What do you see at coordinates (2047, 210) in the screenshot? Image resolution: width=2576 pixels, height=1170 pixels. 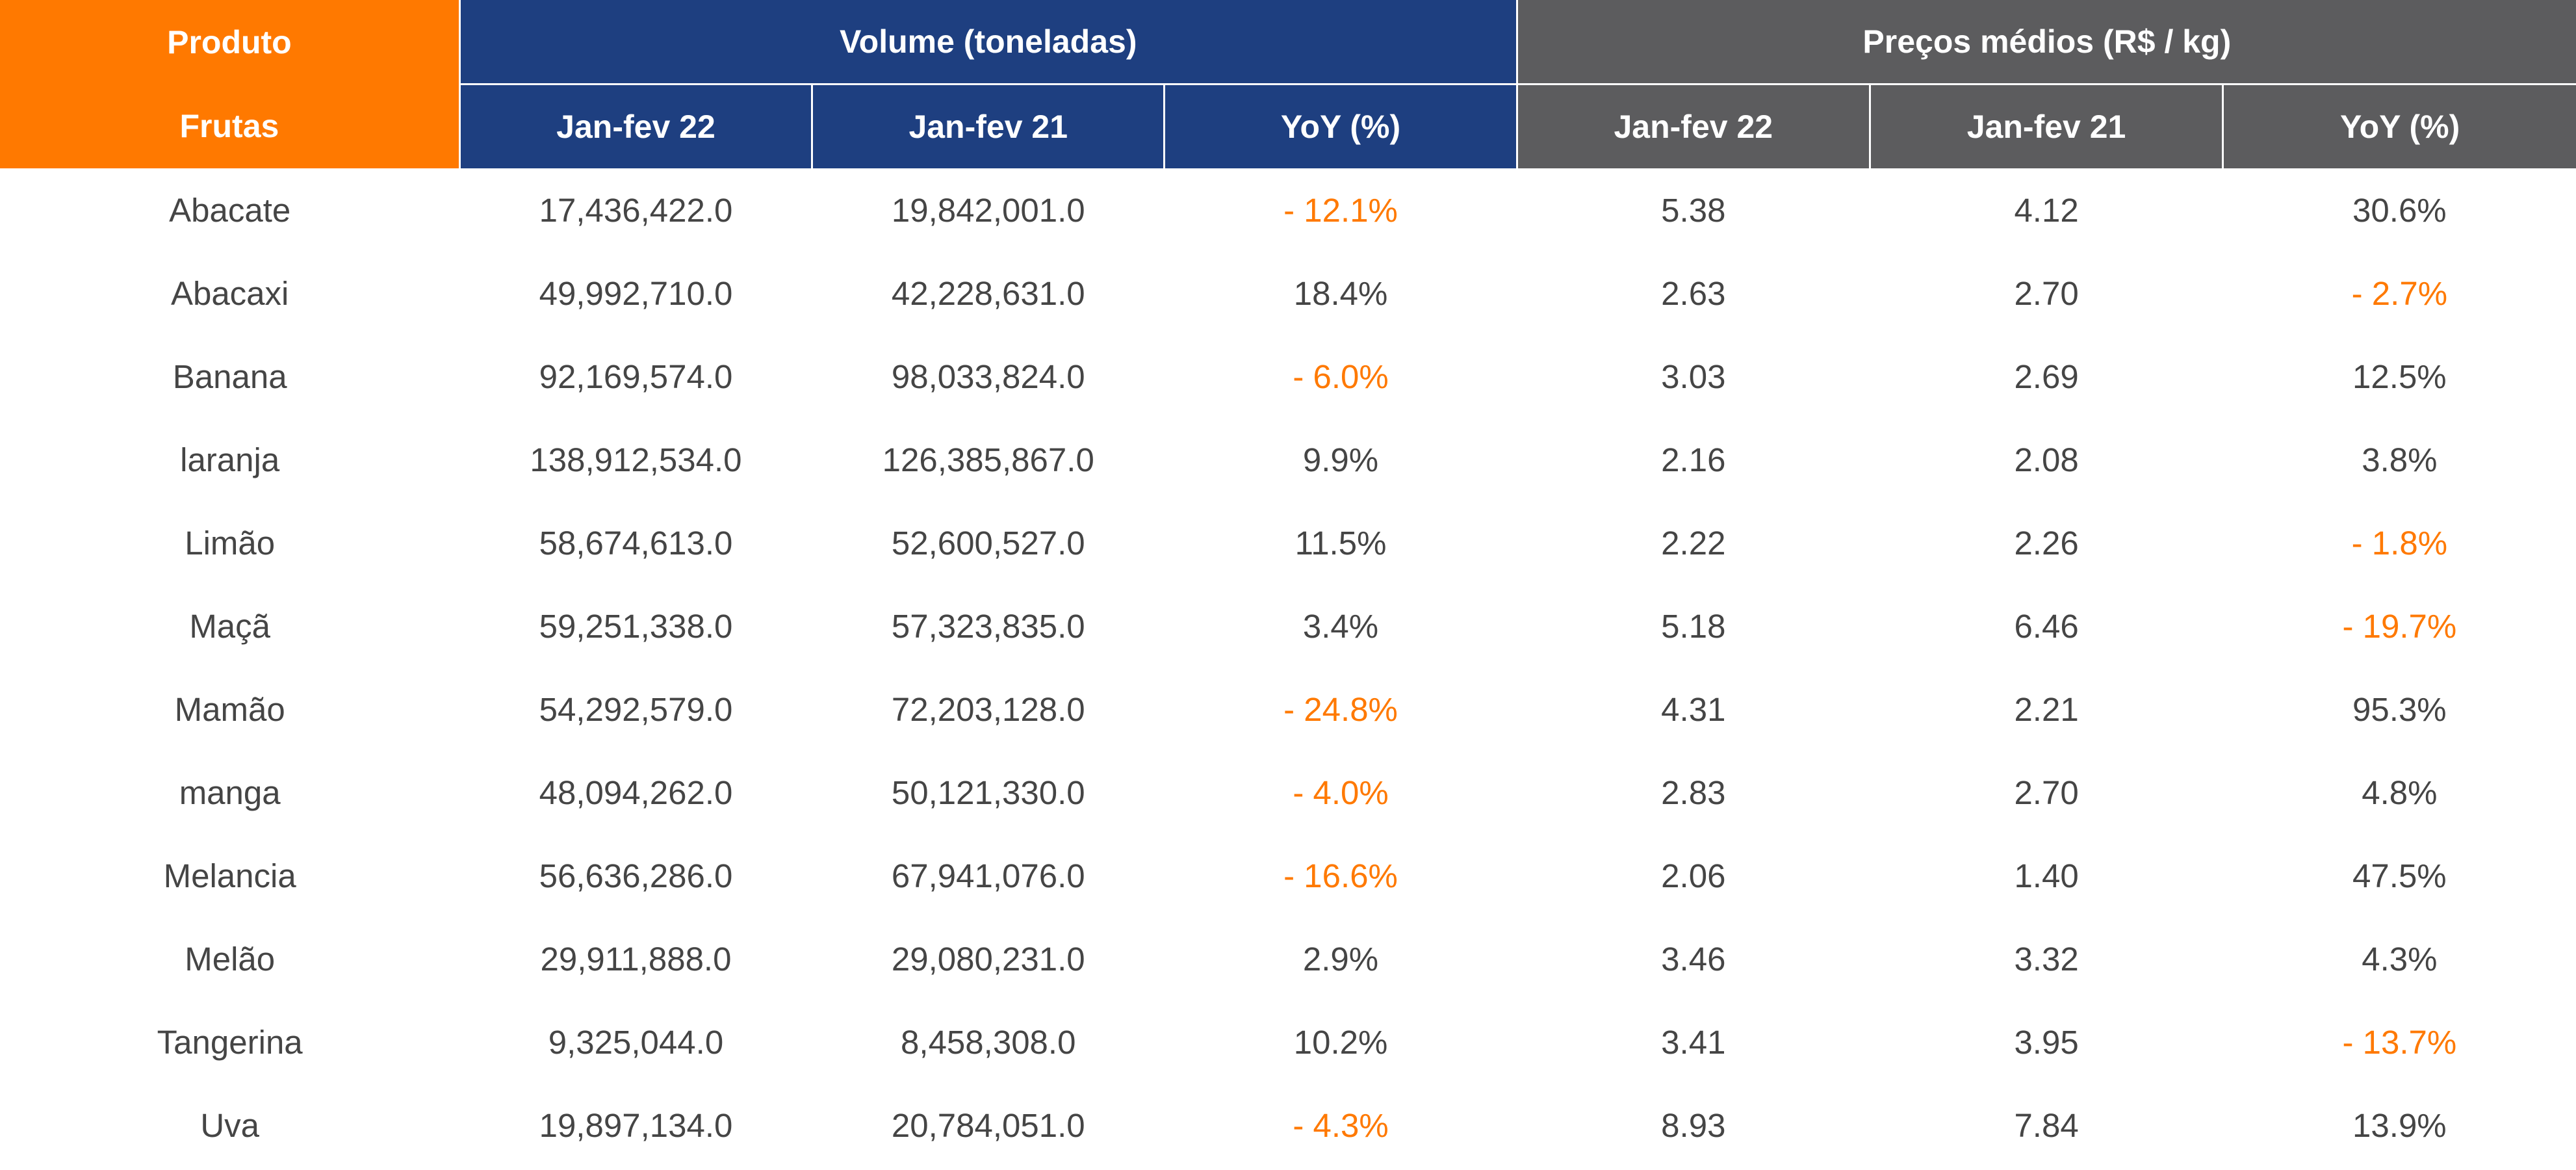 I see `price-jan-fev-21-cell: 4.12` at bounding box center [2047, 210].